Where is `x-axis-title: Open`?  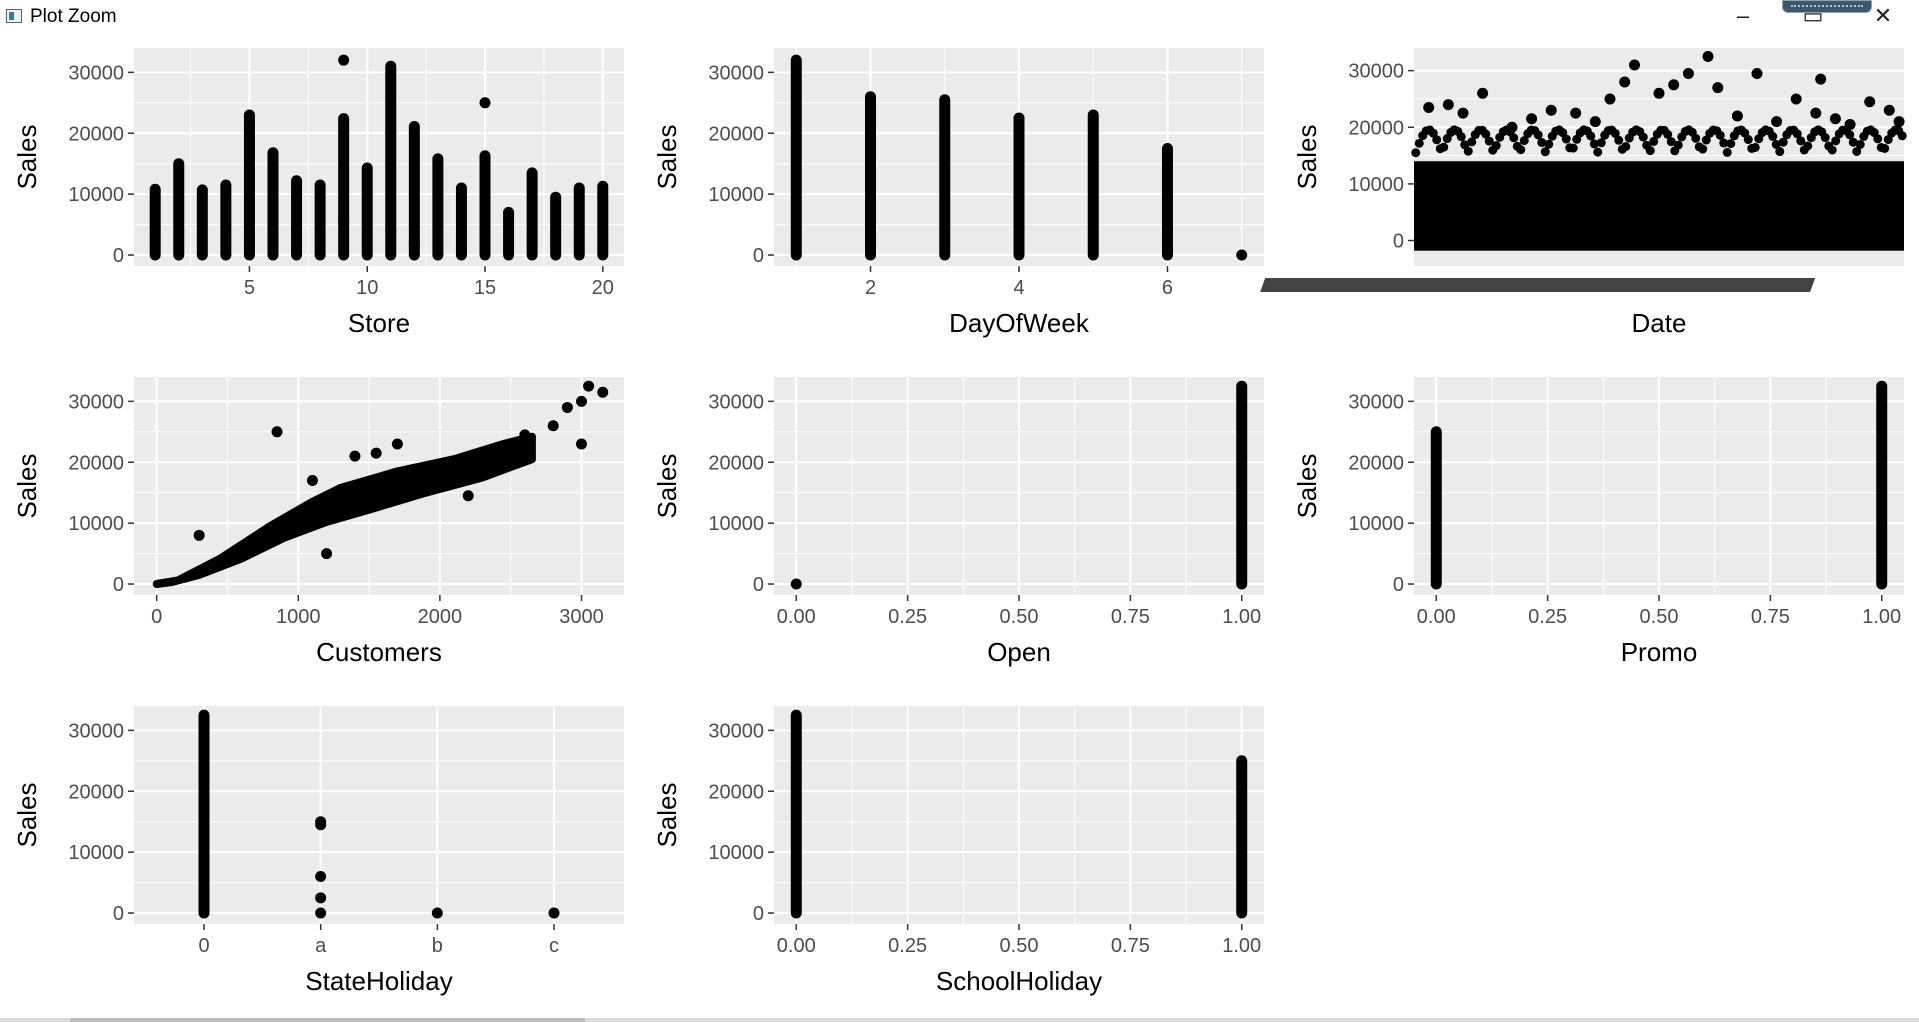
x-axis-title: Open is located at coordinates (1019, 652).